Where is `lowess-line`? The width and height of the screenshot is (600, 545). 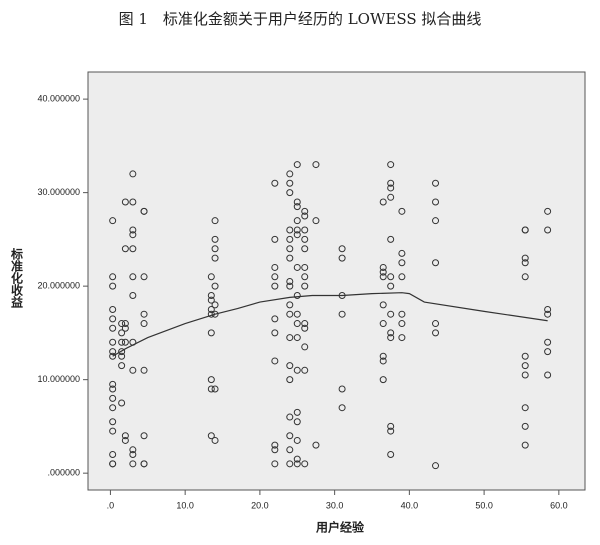
lowess-line is located at coordinates (330, 324).